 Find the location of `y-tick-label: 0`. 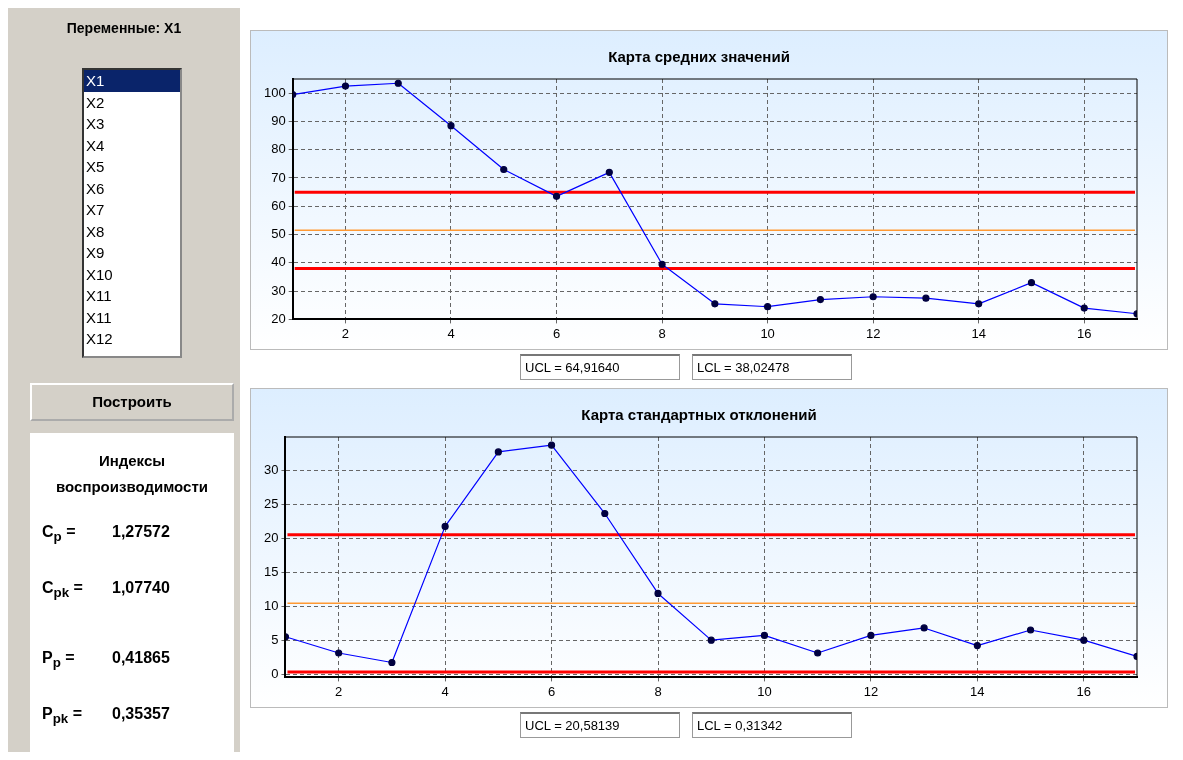

y-tick-label: 0 is located at coordinates (275, 673).